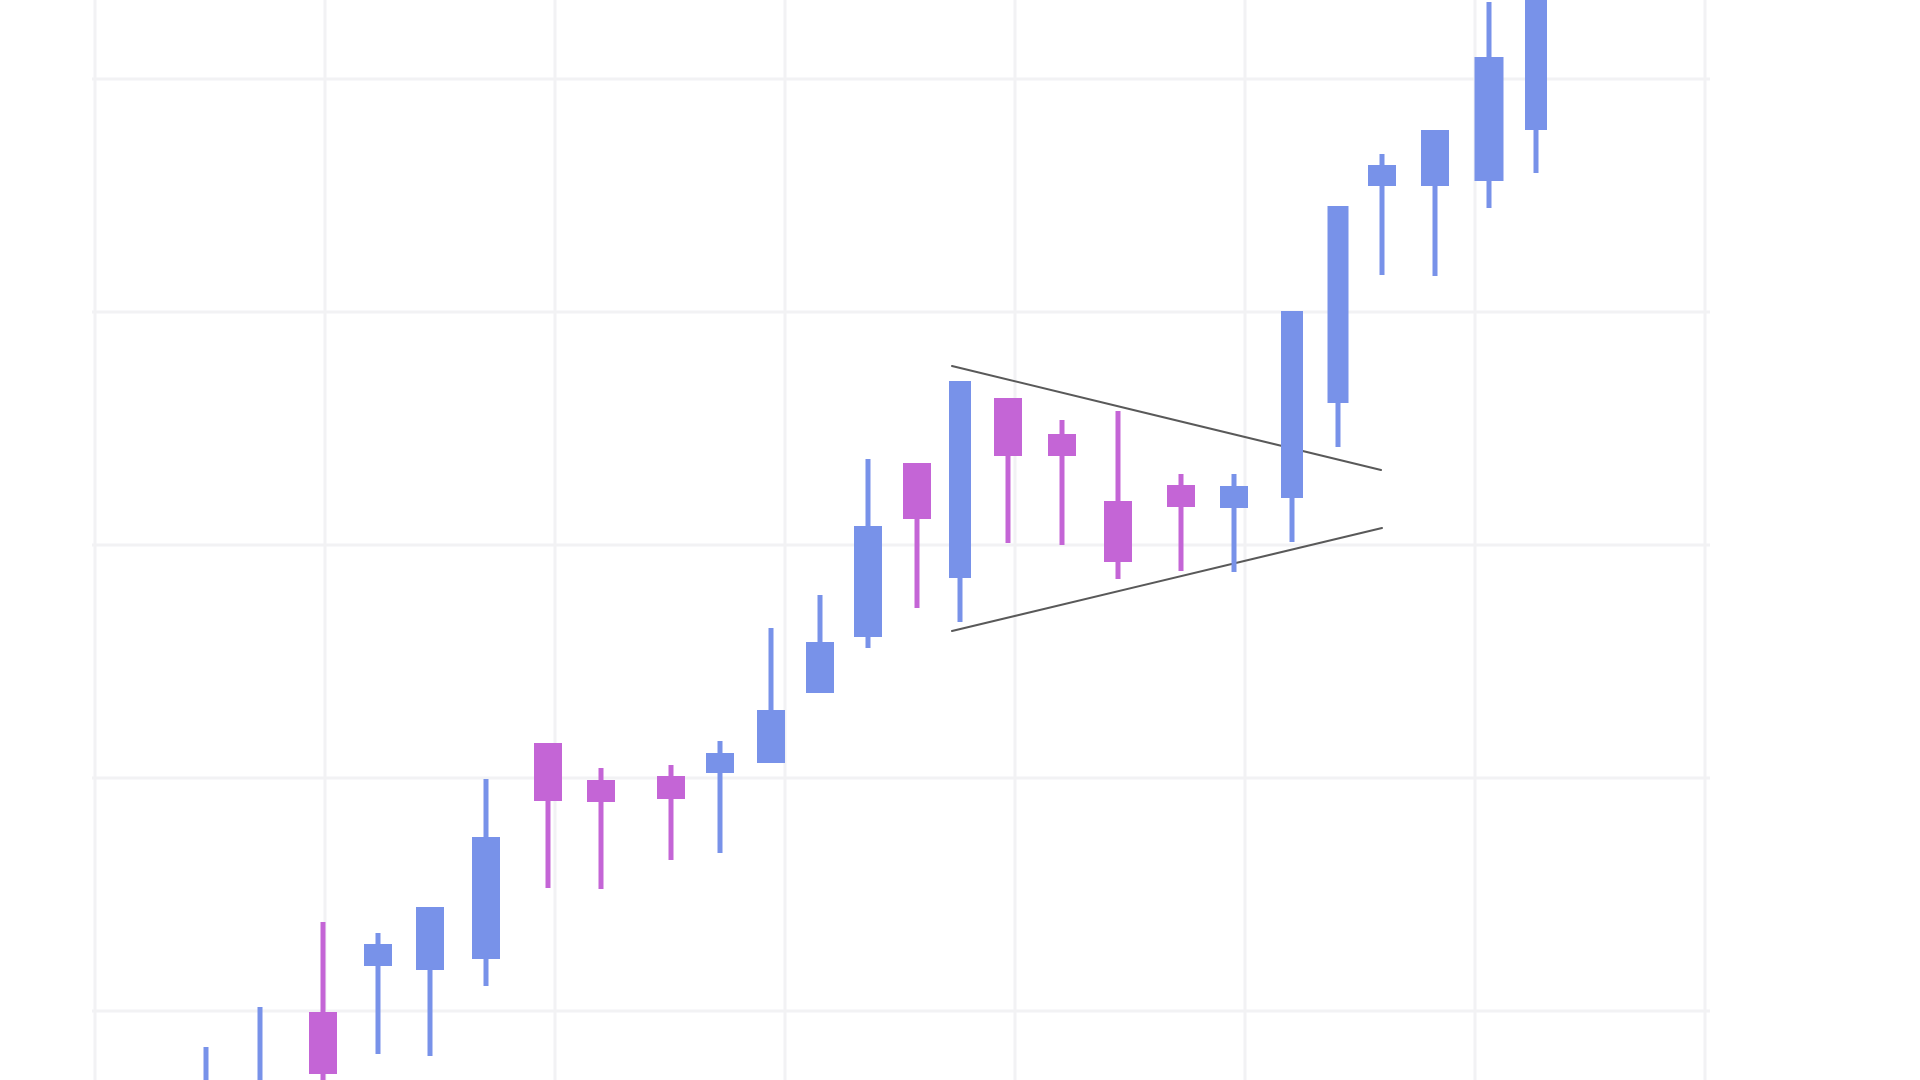  I want to click on pennant-upper-trendline, so click(1166, 418).